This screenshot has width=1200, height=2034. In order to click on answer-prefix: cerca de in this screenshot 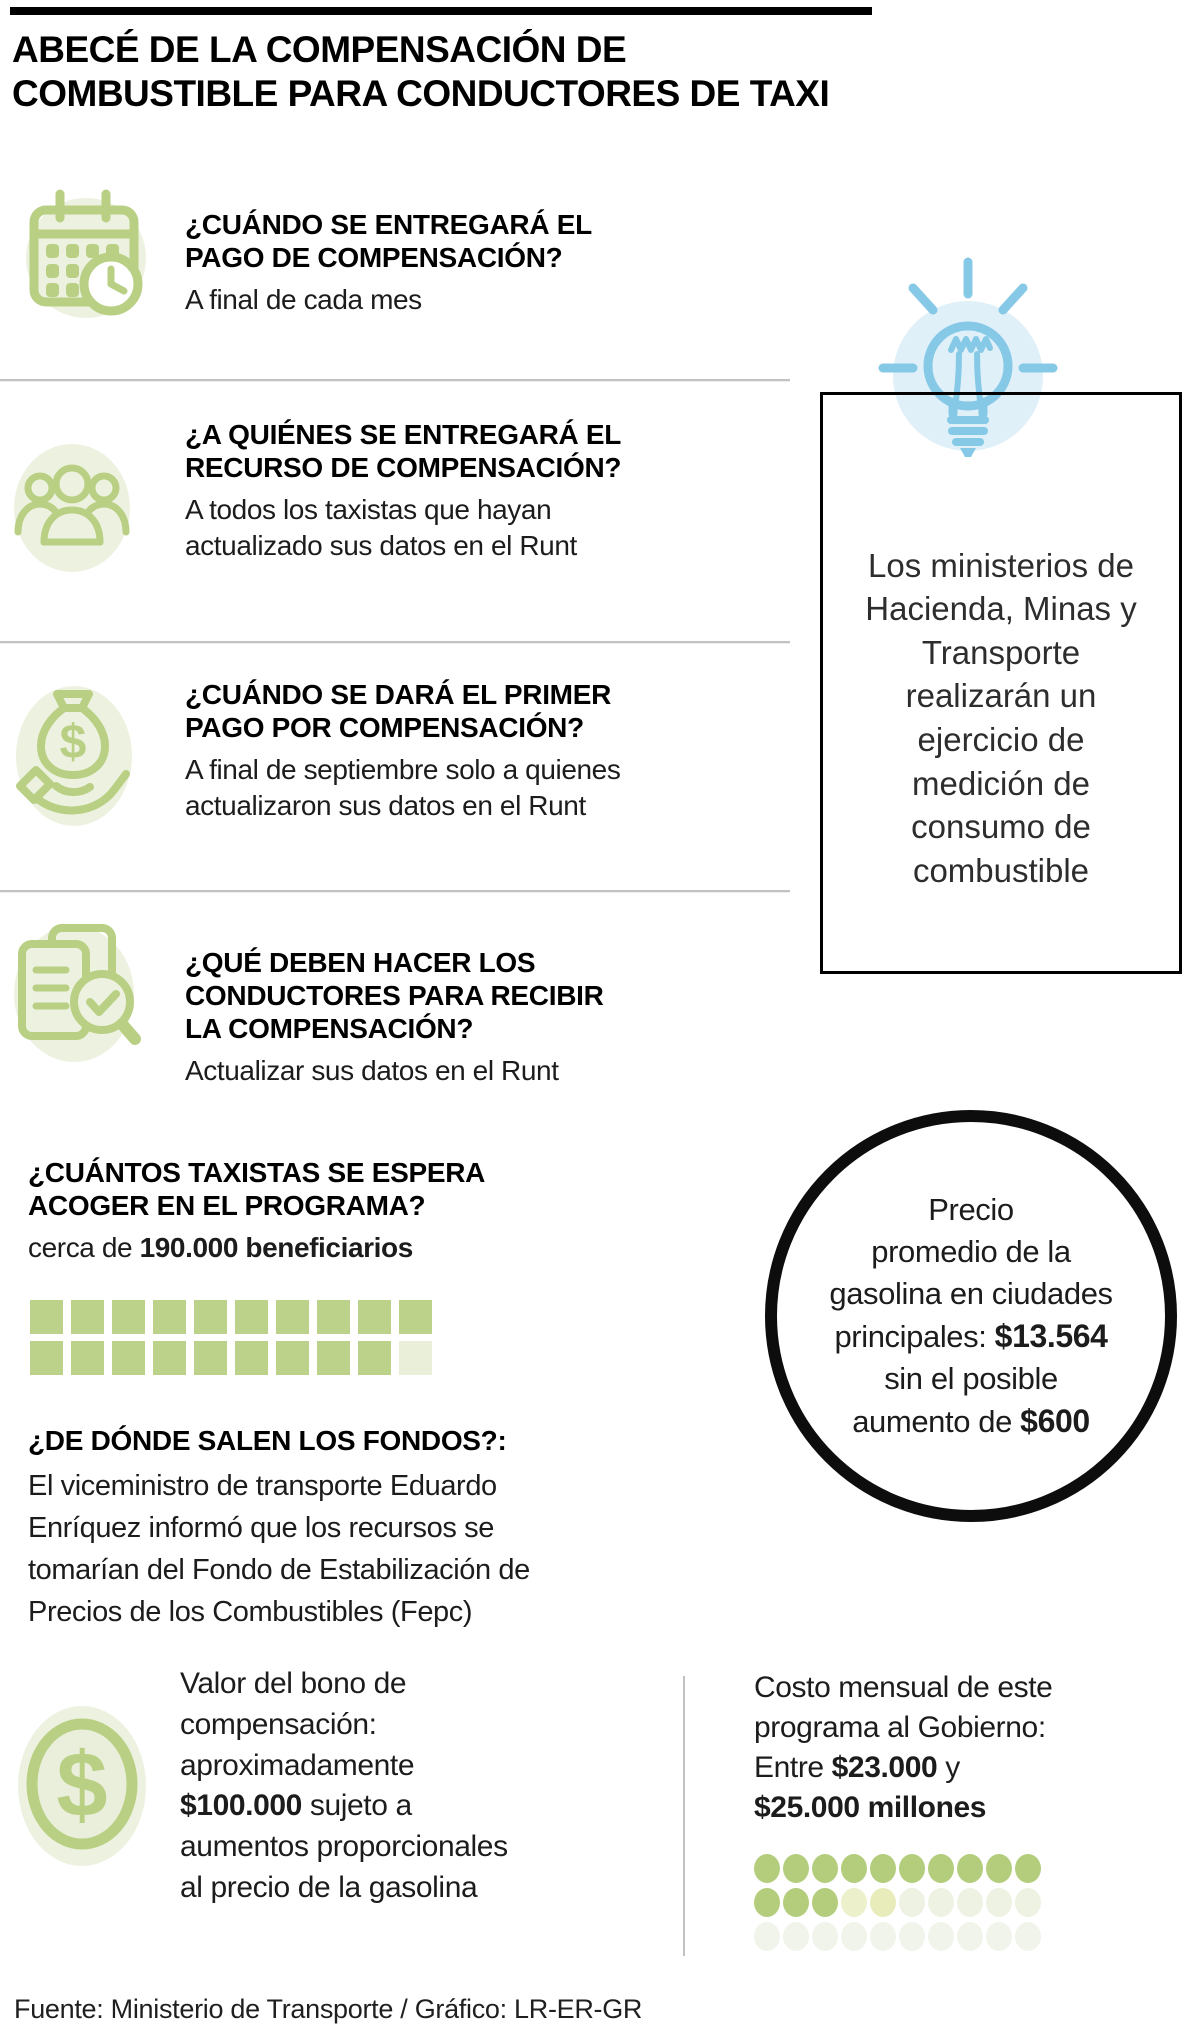, I will do `click(84, 1248)`.